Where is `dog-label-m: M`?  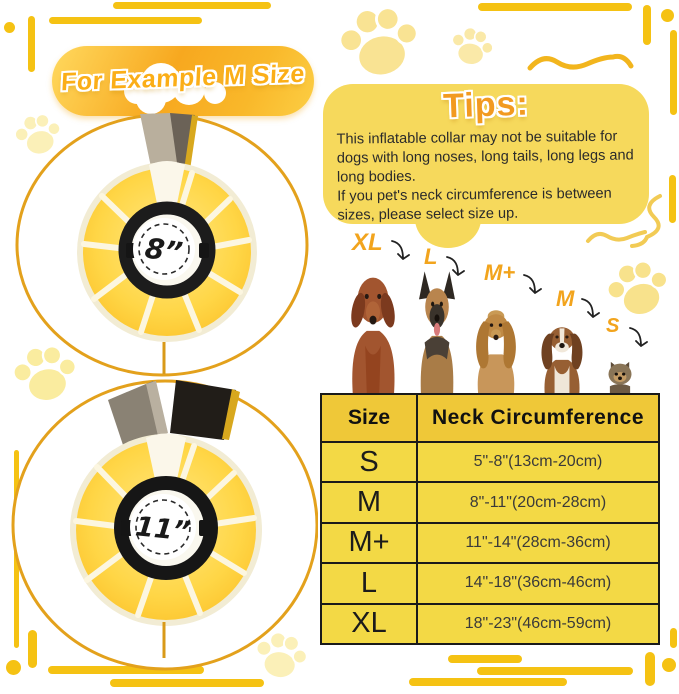 dog-label-m: M is located at coordinates (565, 298).